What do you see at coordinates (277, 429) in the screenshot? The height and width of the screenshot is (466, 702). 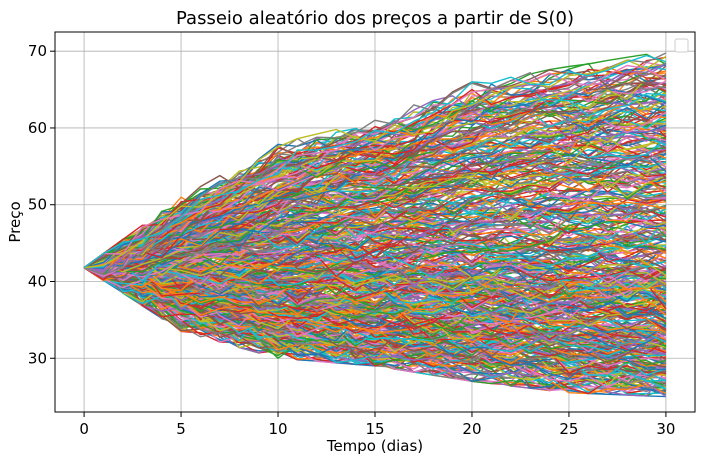 I see `x-tick-label: 10` at bounding box center [277, 429].